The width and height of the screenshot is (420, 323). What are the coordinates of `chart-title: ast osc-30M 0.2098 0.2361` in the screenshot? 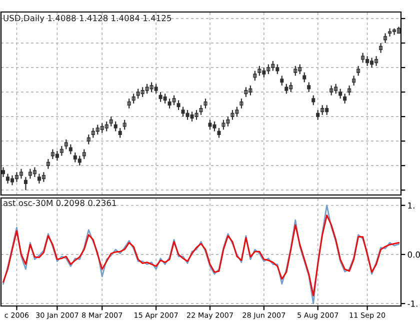 It's located at (60, 203).